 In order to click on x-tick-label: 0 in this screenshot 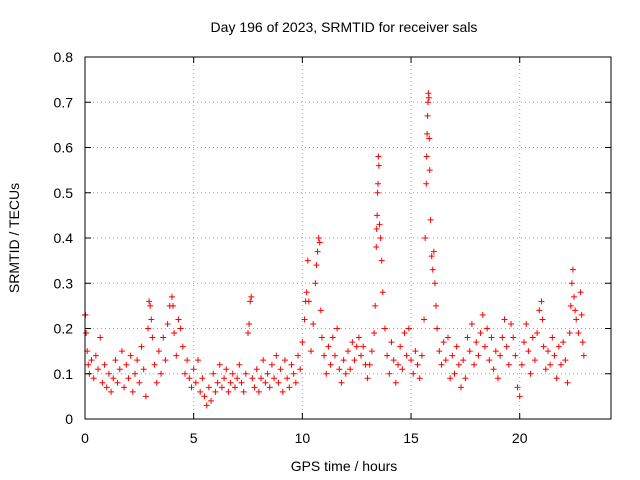, I will do `click(85, 438)`.